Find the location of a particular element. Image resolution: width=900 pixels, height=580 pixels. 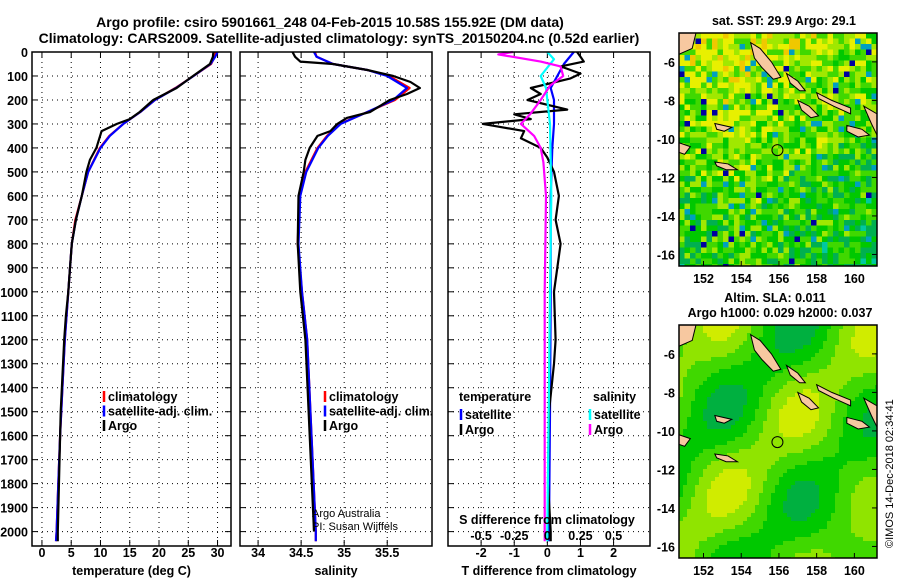

lon-tick-label: 152 is located at coordinates (703, 279).